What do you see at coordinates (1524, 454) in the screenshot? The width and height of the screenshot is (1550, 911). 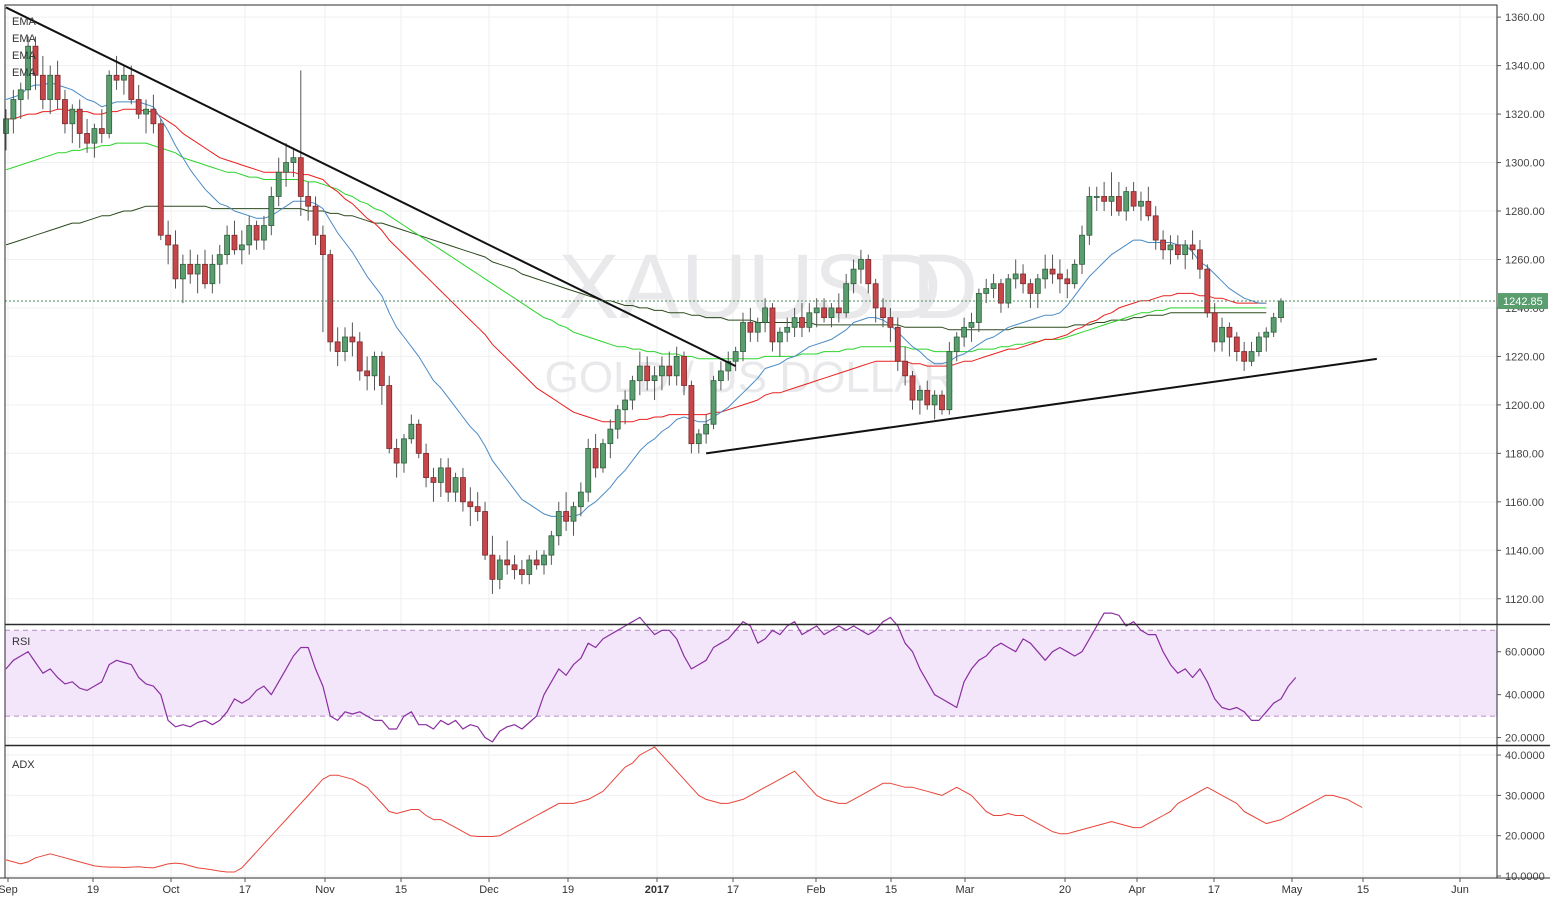 I see `price-y-tick-label: 1180.00` at bounding box center [1524, 454].